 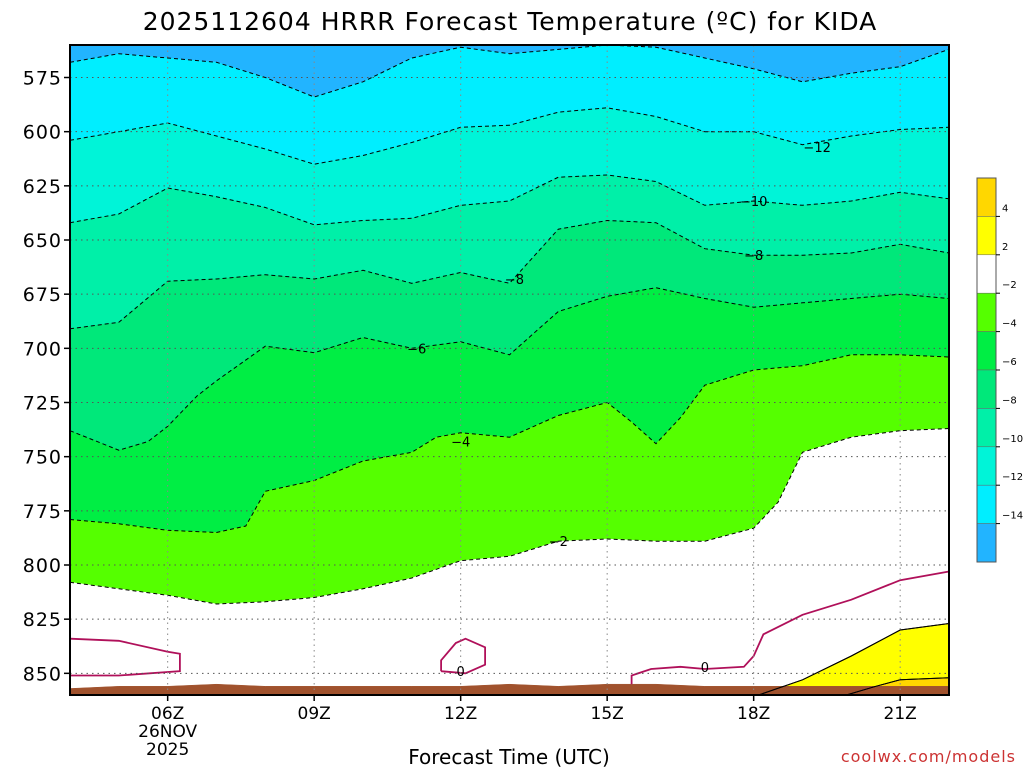 What do you see at coordinates (1009, 285) in the screenshot?
I see `colorbar-label: −2` at bounding box center [1009, 285].